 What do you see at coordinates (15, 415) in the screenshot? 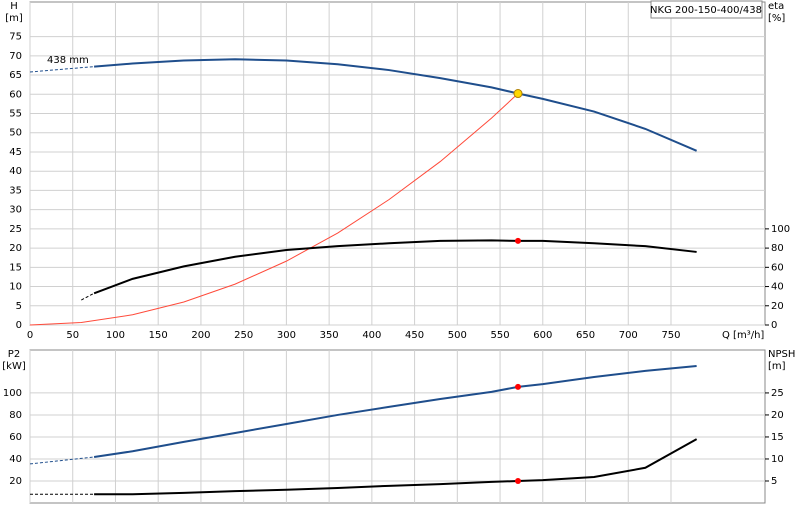
I see `y-tick-label: 80` at bounding box center [15, 415].